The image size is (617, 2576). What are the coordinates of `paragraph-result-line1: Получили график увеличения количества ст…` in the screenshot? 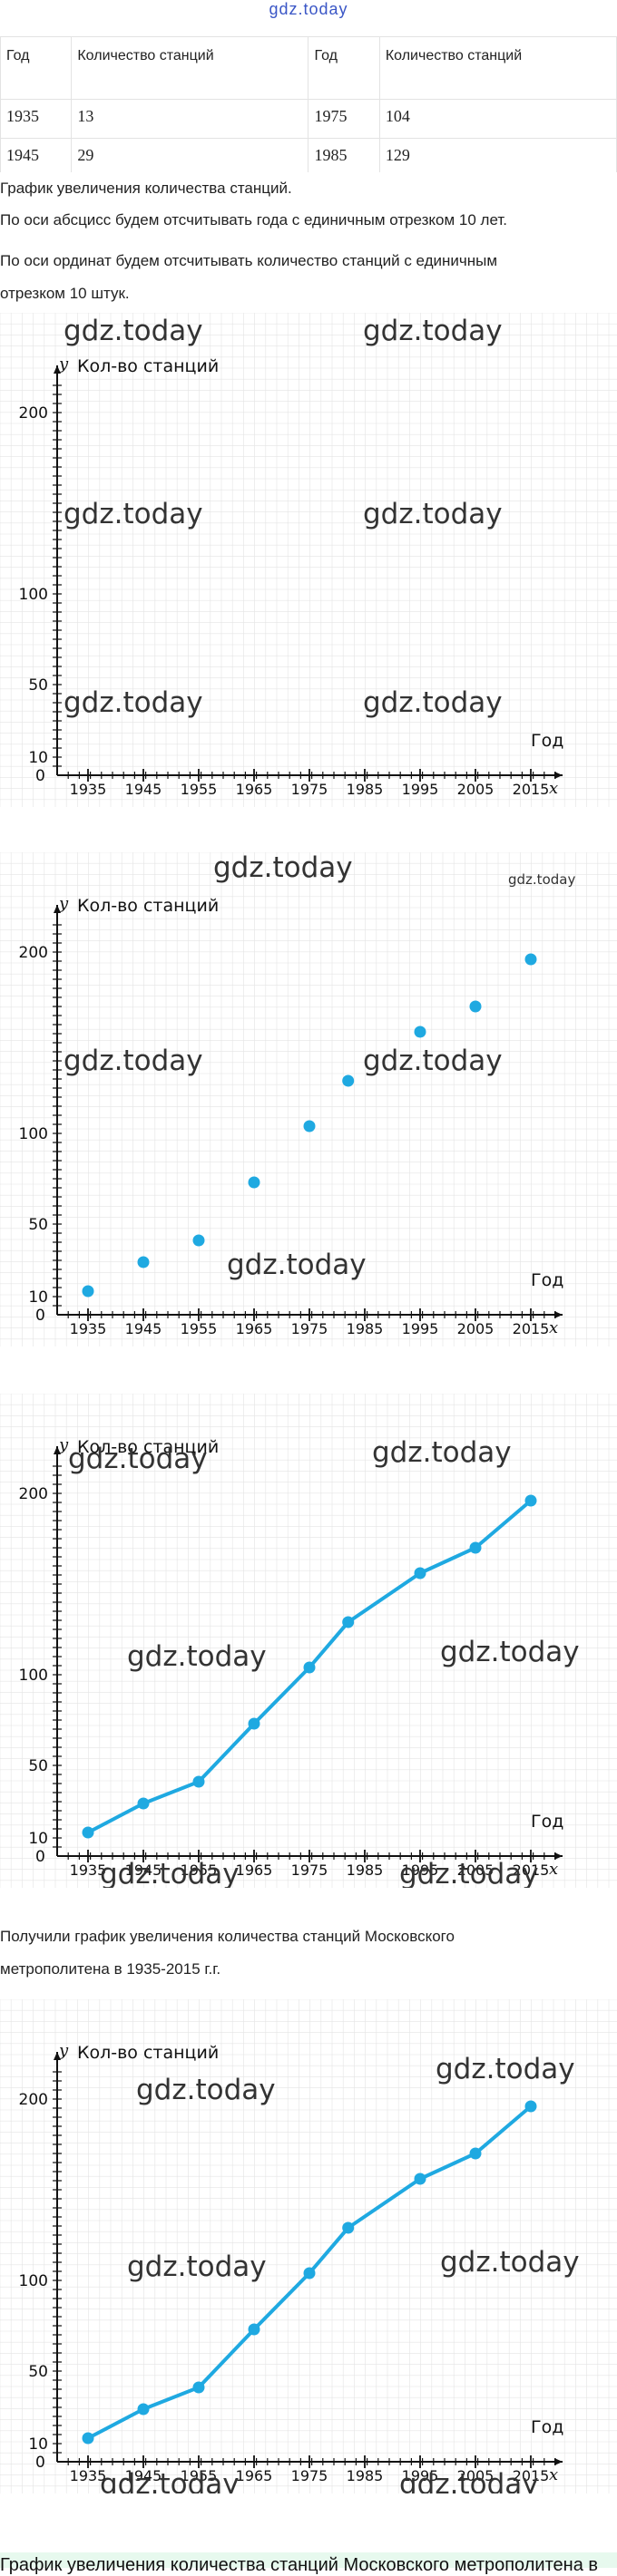 It's located at (228, 1937).